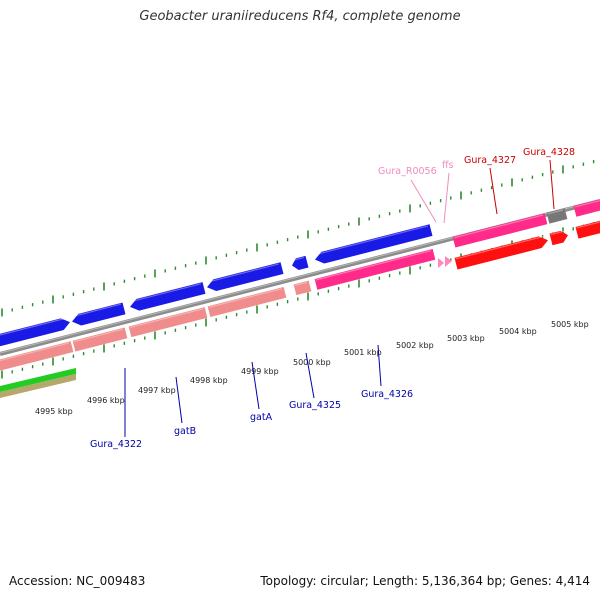  I want to click on gene-label: gatB, so click(185, 431).